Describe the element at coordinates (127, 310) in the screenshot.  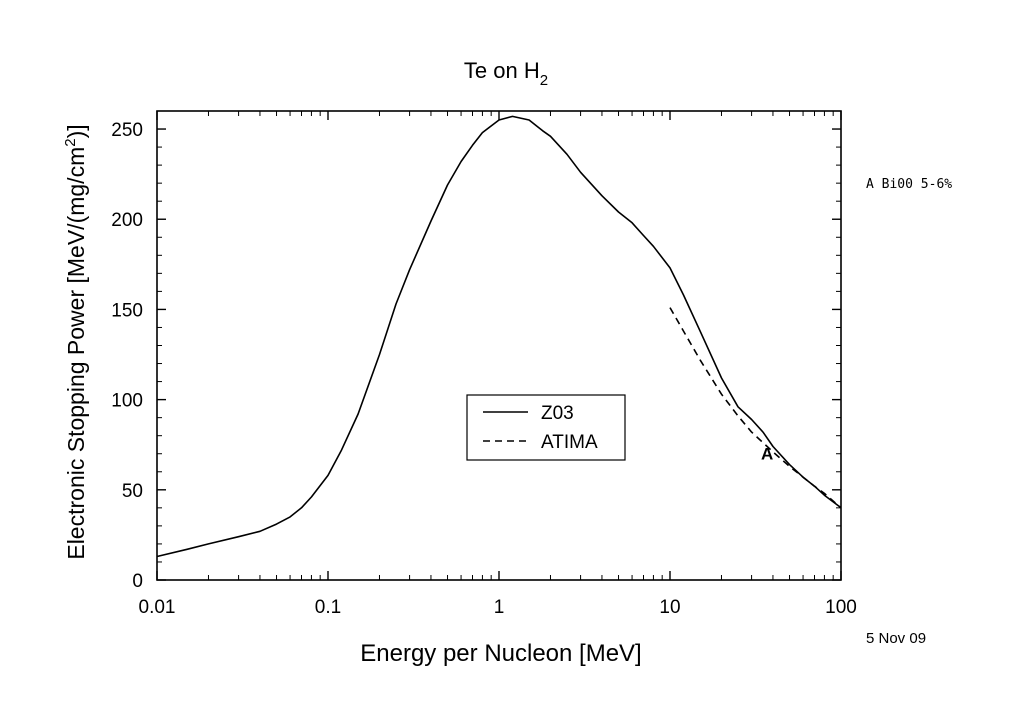
I see `y-tick-label: 150` at that location.